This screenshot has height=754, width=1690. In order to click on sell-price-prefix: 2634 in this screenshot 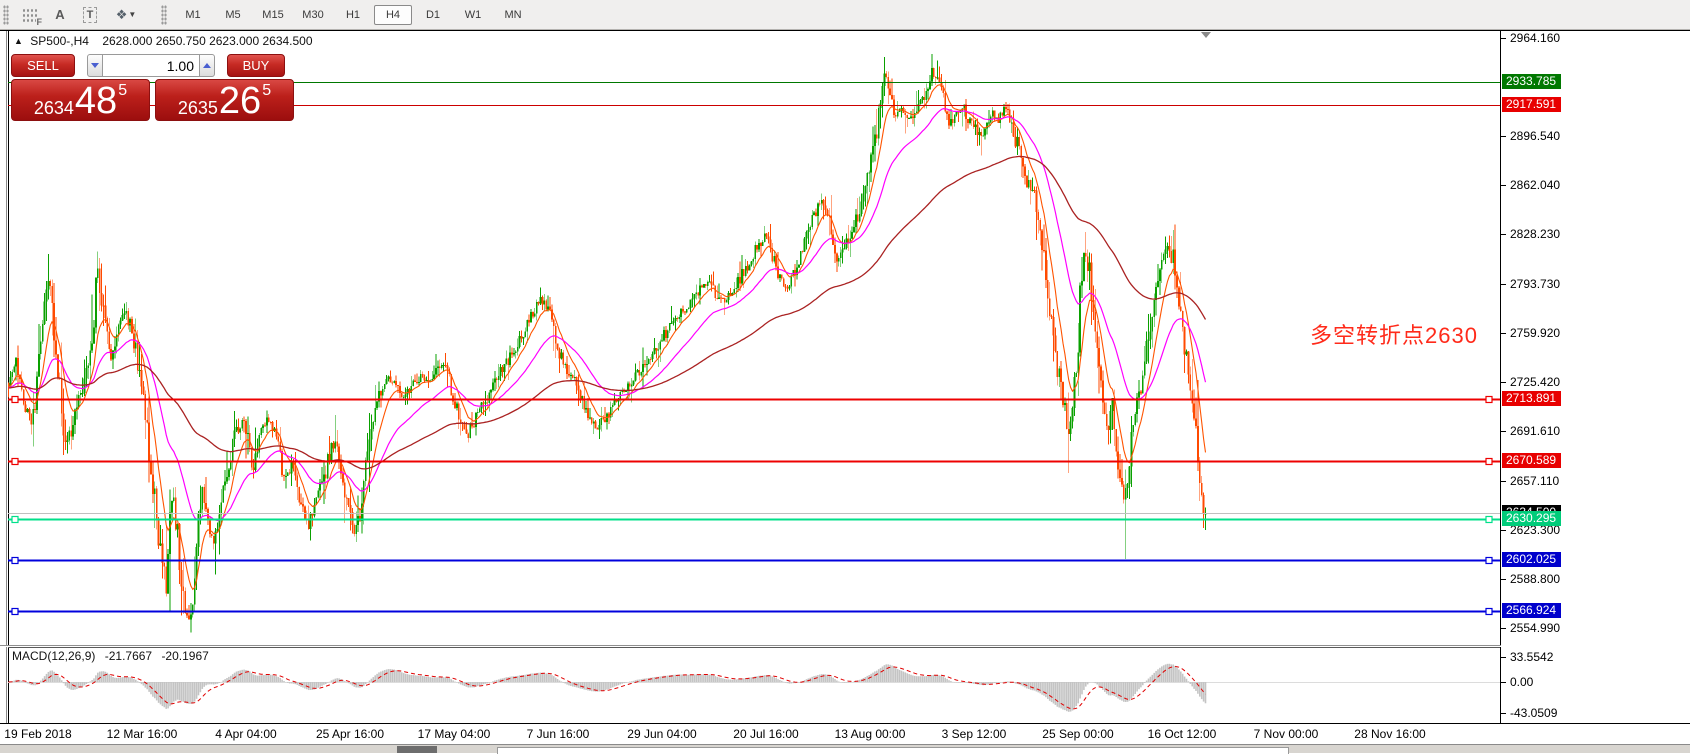, I will do `click(53, 108)`.